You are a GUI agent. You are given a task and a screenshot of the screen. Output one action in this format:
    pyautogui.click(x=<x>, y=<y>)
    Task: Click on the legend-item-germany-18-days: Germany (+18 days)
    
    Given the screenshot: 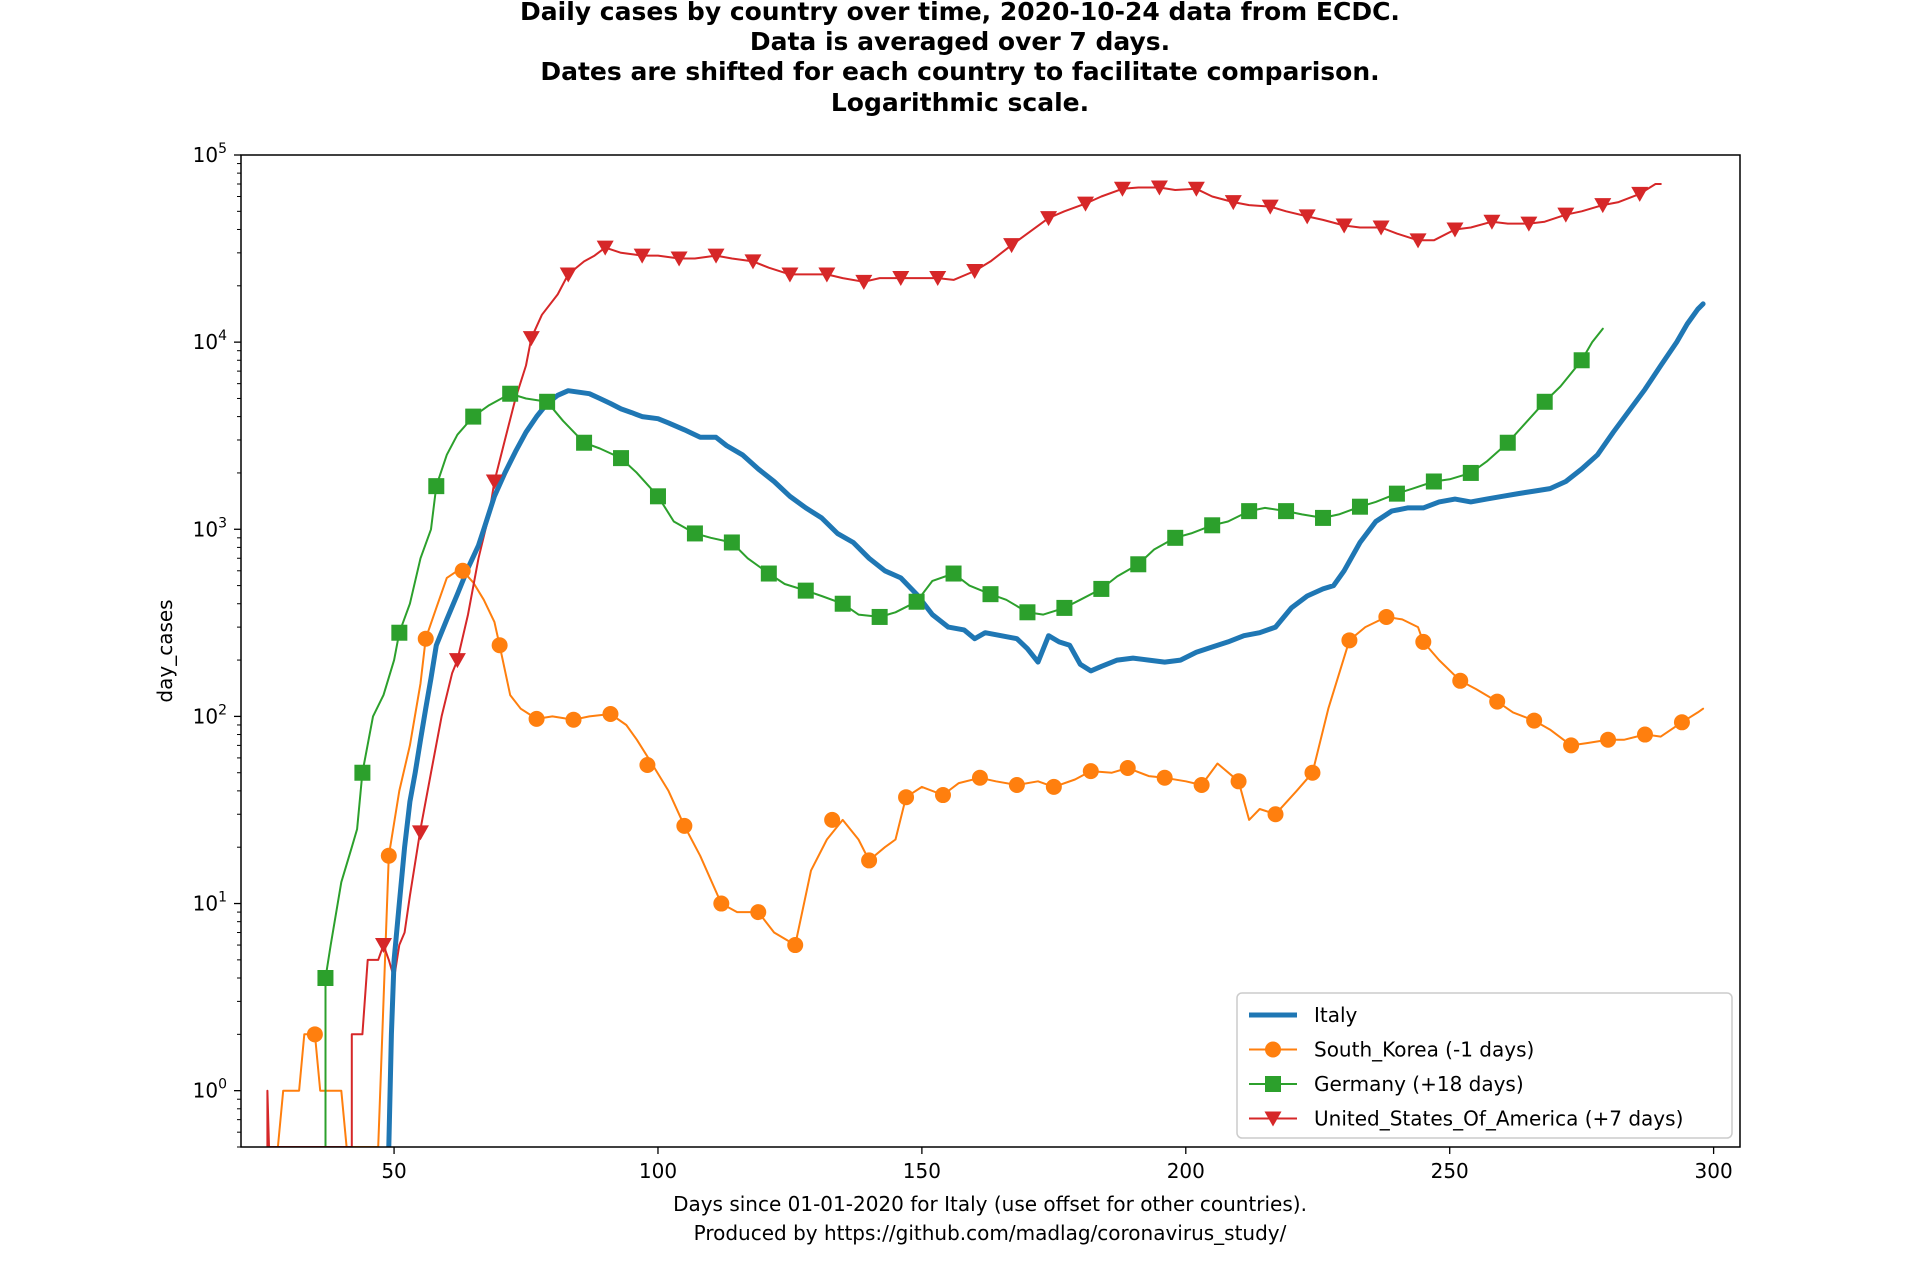 What is the action you would take?
    pyautogui.click(x=1386, y=1084)
    